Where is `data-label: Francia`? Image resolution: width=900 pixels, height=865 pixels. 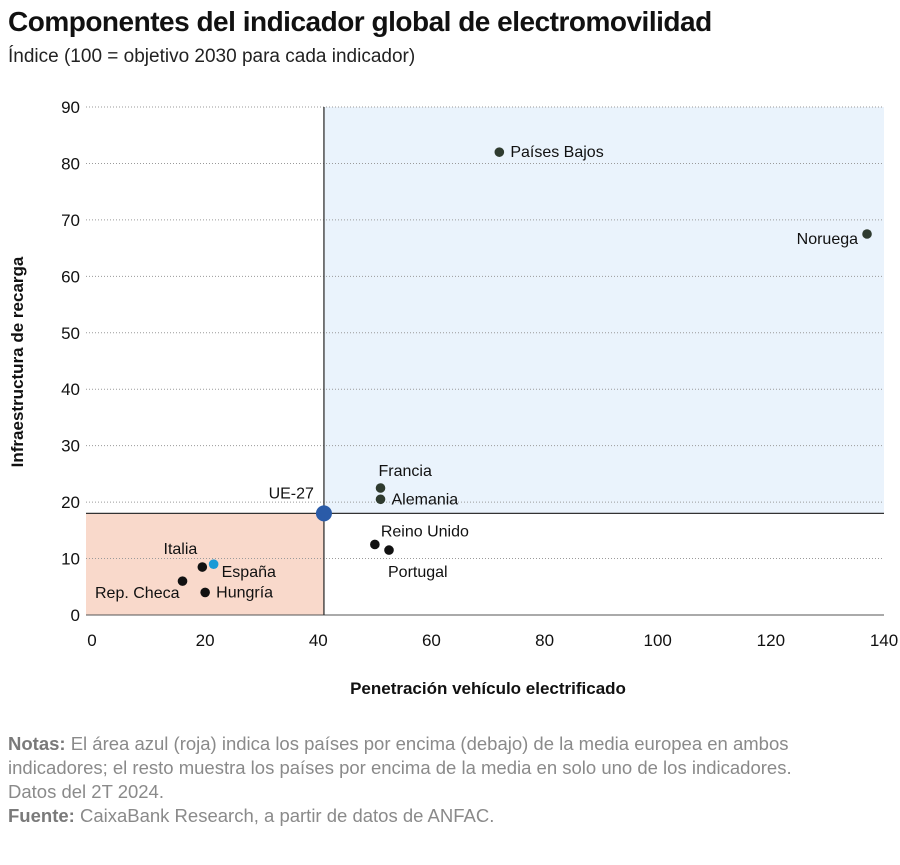
data-label: Francia is located at coordinates (405, 471).